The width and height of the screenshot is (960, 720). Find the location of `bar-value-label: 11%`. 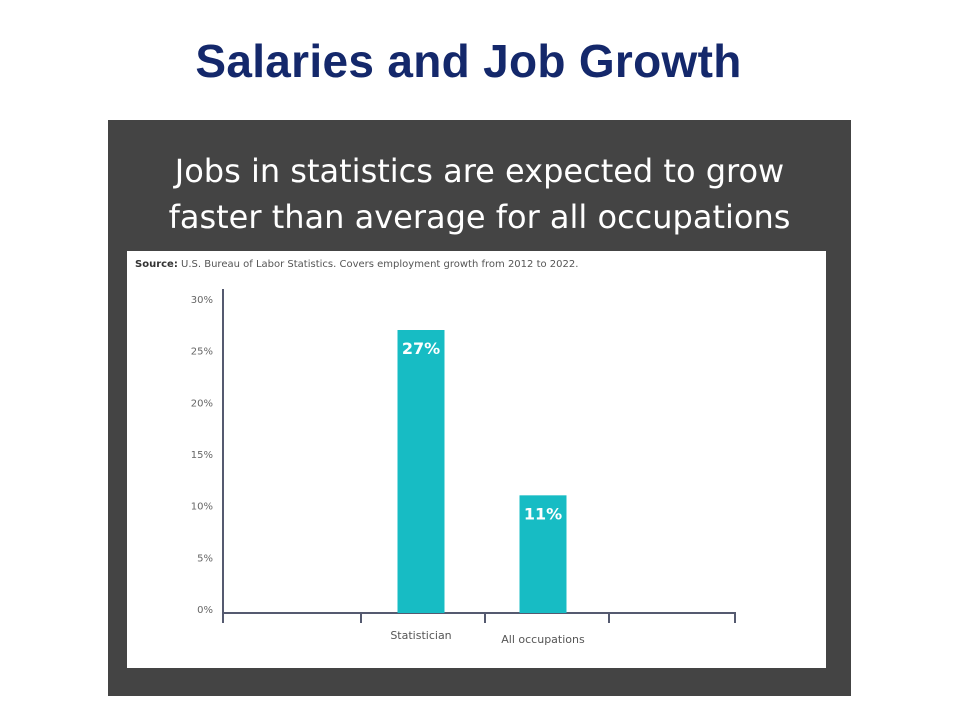

bar-value-label: 11% is located at coordinates (543, 513).